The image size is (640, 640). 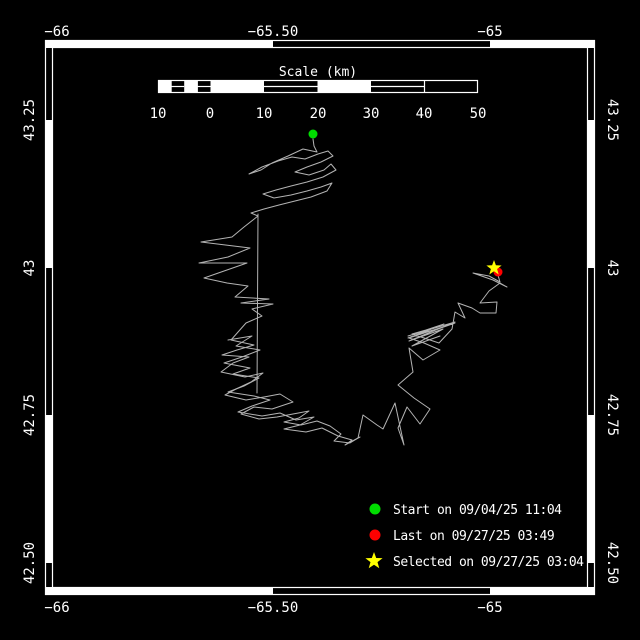 What do you see at coordinates (56, 32) in the screenshot?
I see `top-axis-tick-label: −66` at bounding box center [56, 32].